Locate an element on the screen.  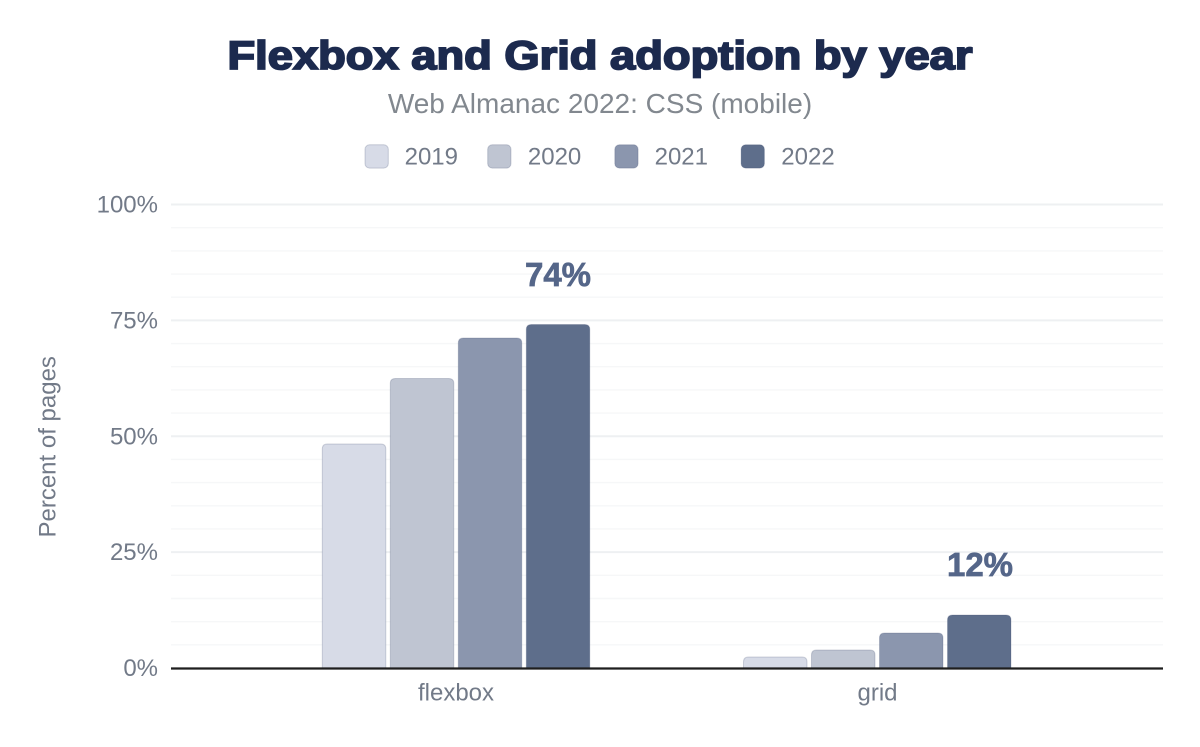
svg-text: 75% is located at coordinates (134, 320).